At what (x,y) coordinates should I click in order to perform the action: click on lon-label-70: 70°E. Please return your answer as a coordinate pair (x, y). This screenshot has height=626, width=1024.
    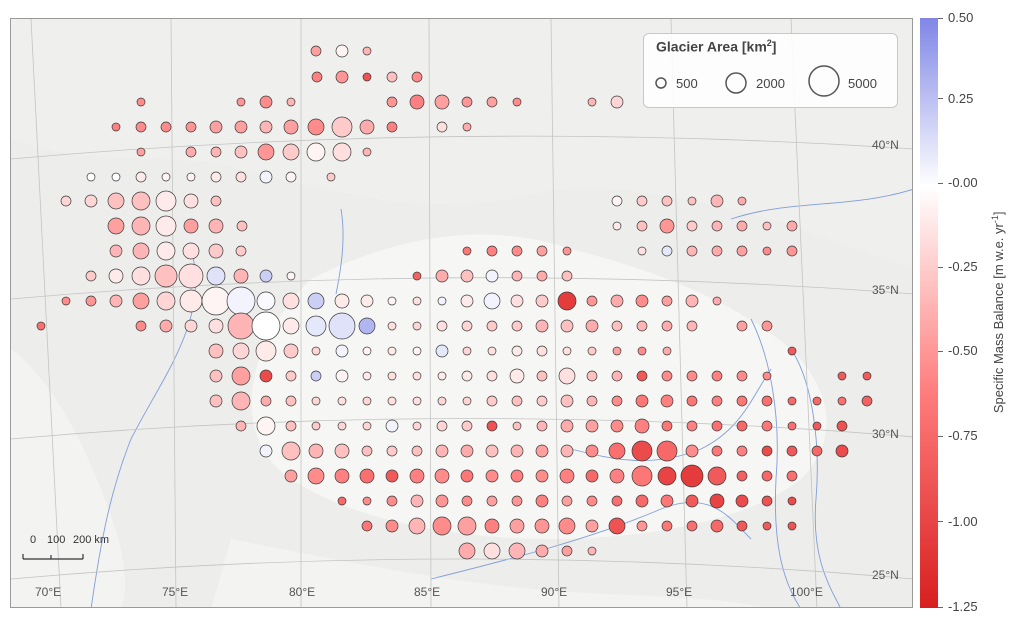
    Looking at the image, I should click on (48, 592).